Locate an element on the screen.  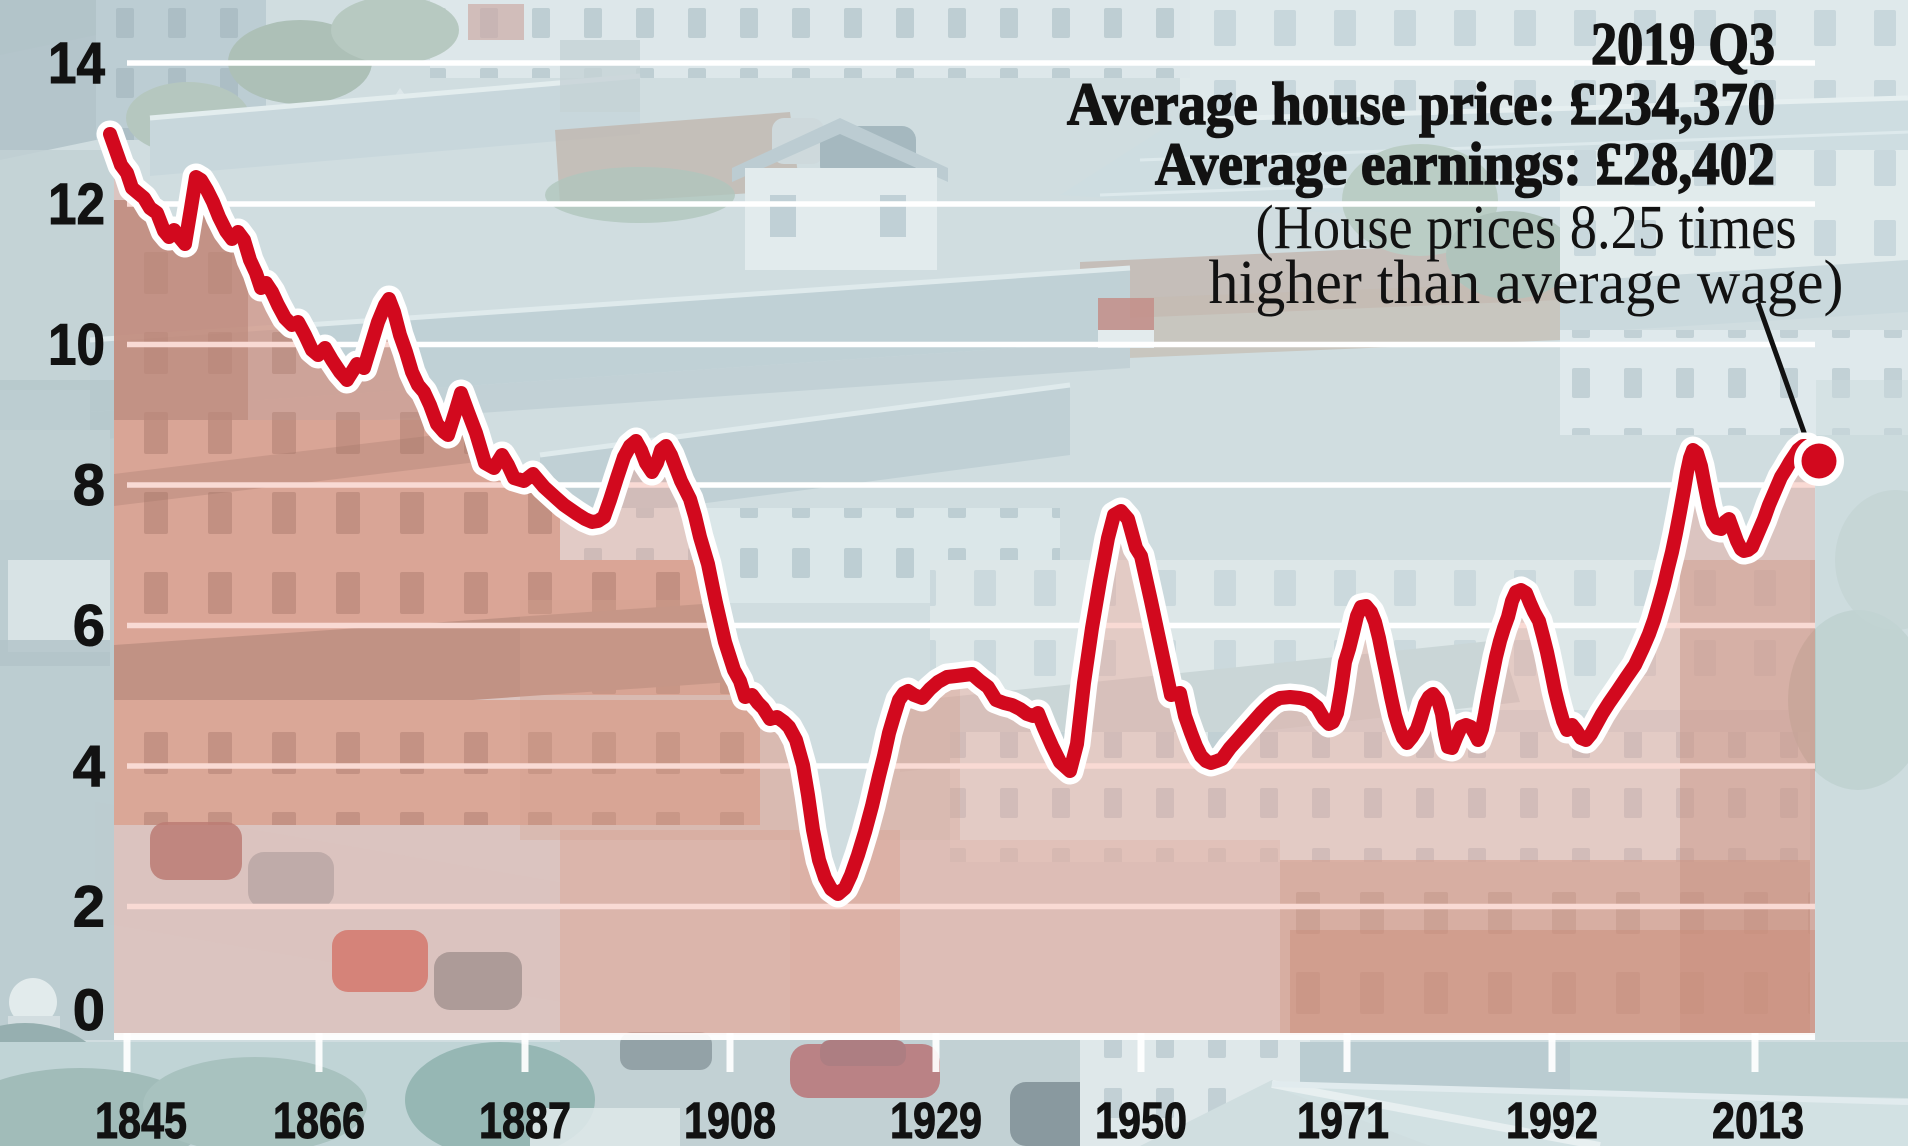
svg-text: 2 is located at coordinates (89, 907).